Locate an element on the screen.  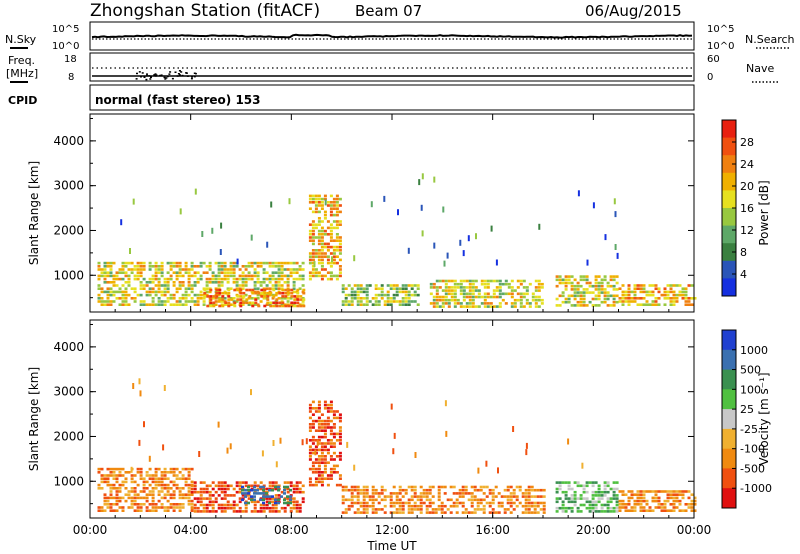
colorbar-tick-label: 16 is located at coordinates (747, 208).